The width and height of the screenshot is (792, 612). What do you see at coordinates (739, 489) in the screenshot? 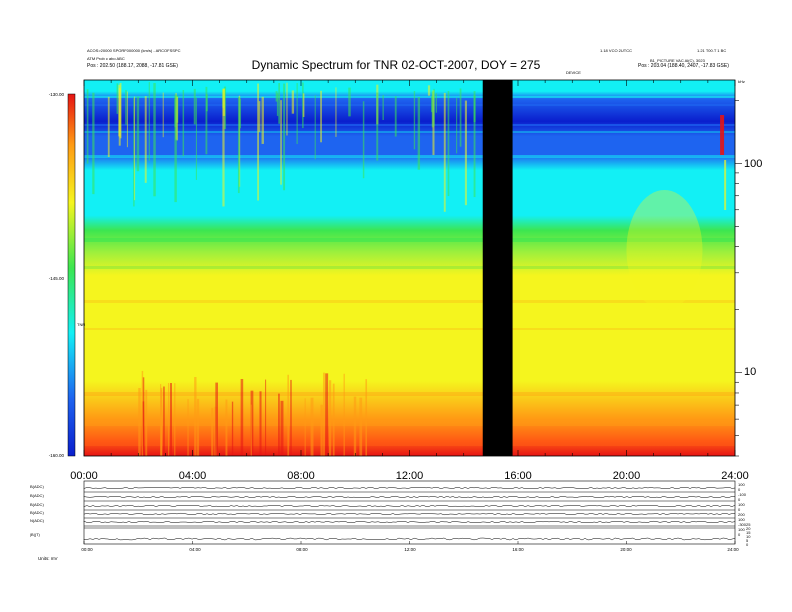
I see `panel-tick: 0` at bounding box center [739, 489].